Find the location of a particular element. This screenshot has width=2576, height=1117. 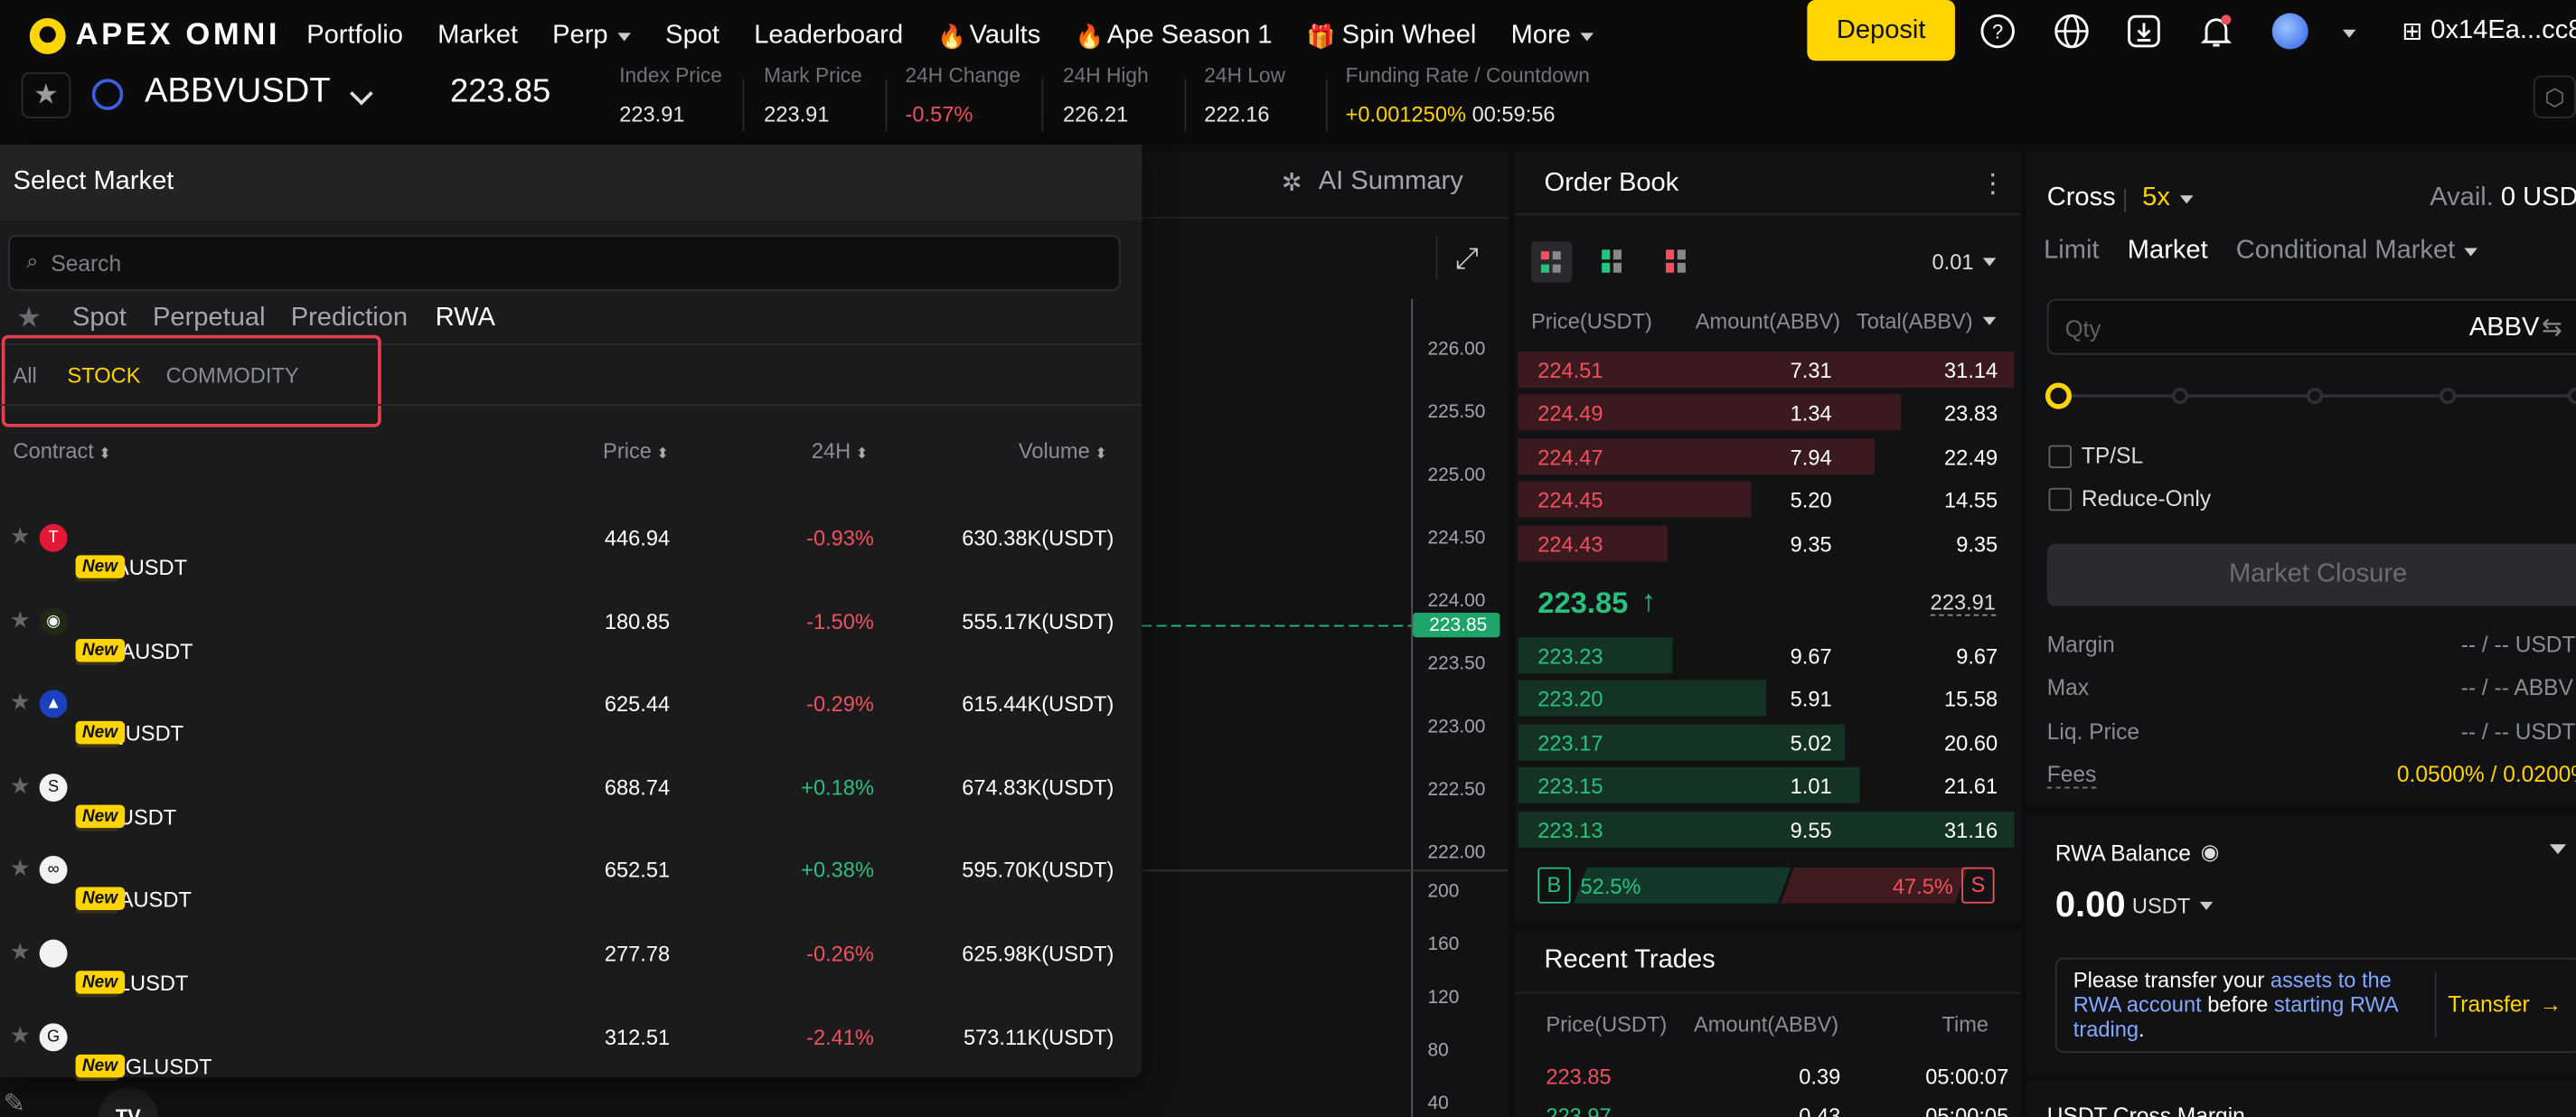

type-conditional-tab: Conditional Market is located at coordinates (2357, 252).